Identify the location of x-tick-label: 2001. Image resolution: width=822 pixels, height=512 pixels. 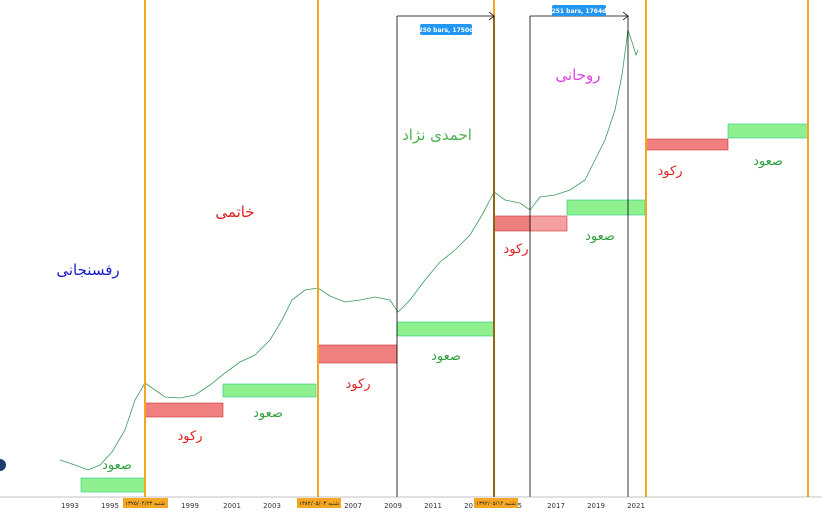
(232, 506).